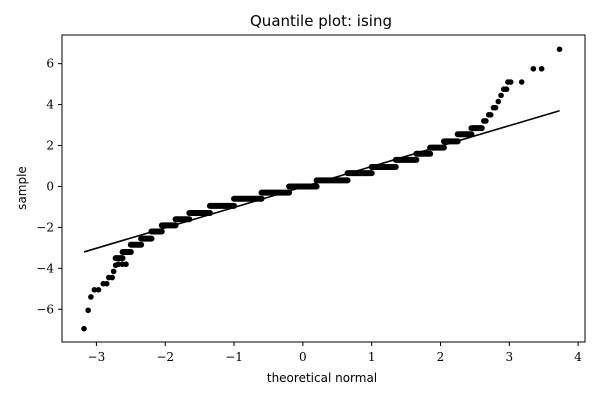 Image resolution: width=600 pixels, height=400 pixels. I want to click on x-axis-label: theoretical normal, so click(322, 378).